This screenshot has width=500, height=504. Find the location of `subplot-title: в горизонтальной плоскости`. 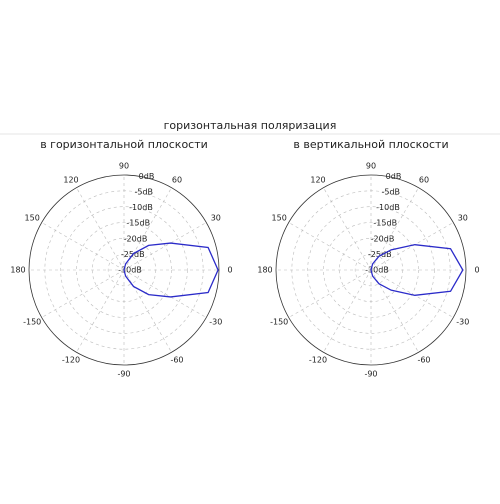

subplot-title: в горизонтальной плоскости is located at coordinates (124, 144).